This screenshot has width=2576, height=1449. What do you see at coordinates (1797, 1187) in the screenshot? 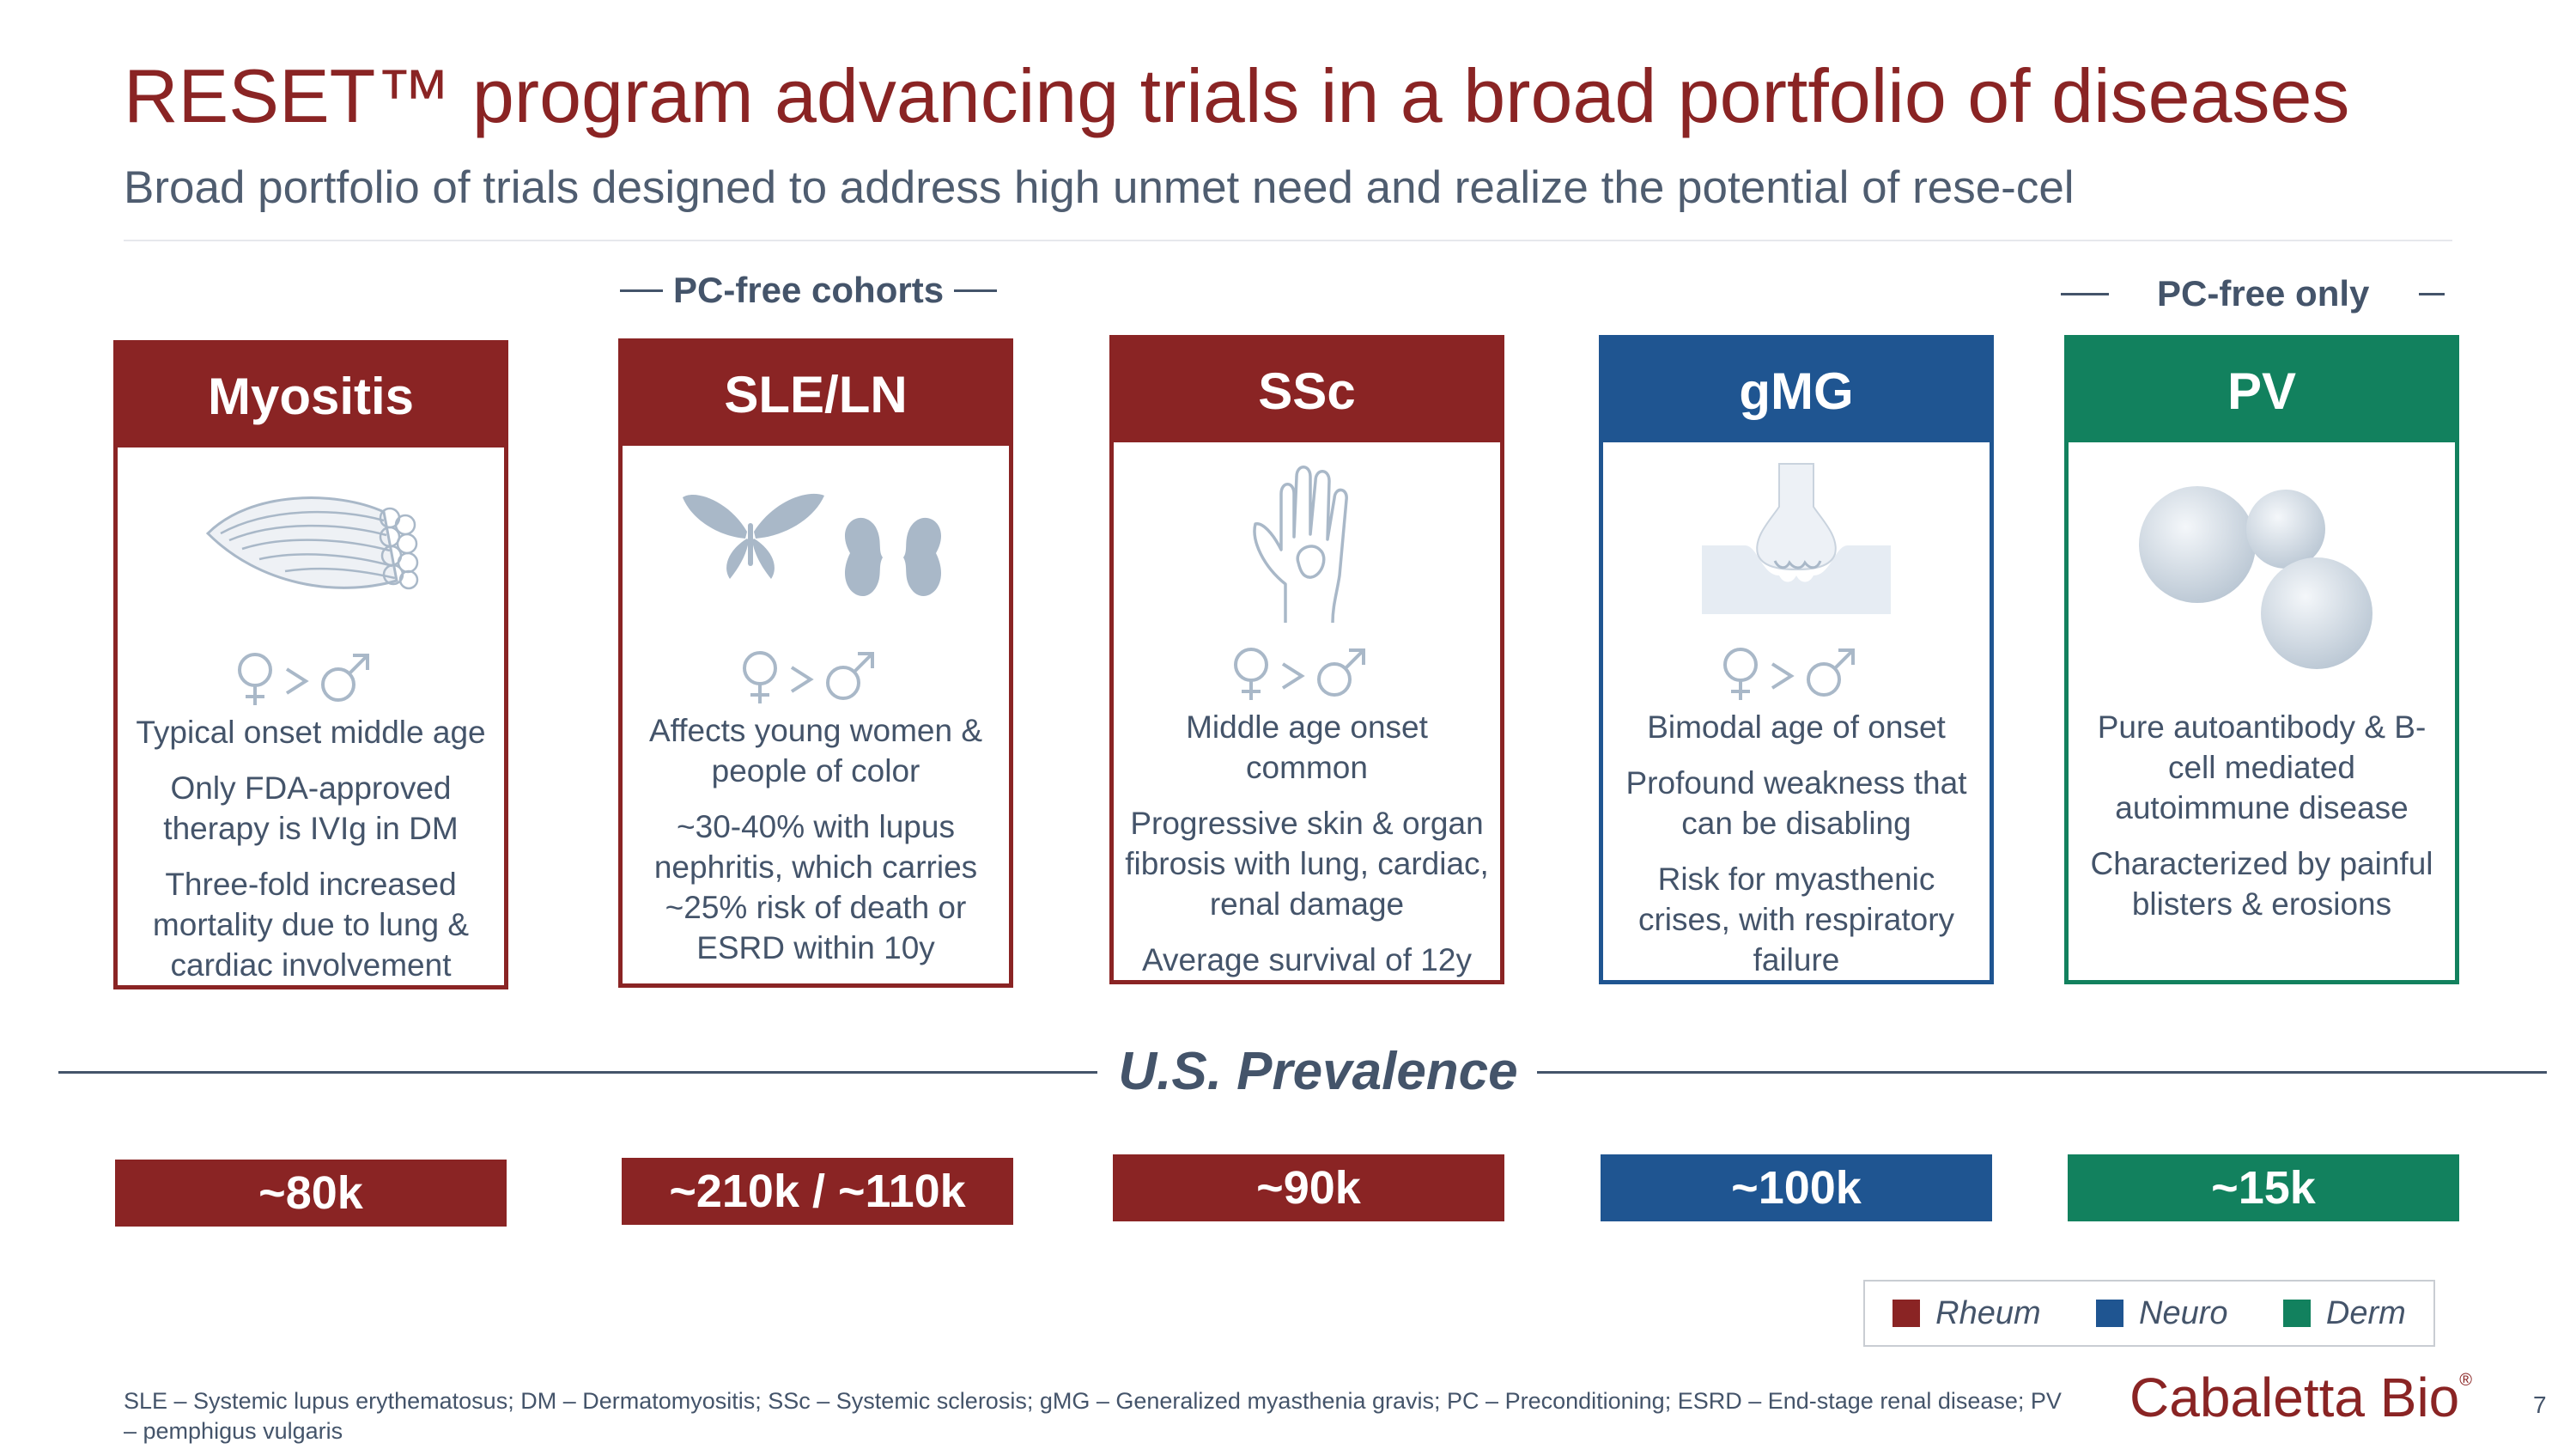
I see `prevalence-gmg: ~100k` at bounding box center [1797, 1187].